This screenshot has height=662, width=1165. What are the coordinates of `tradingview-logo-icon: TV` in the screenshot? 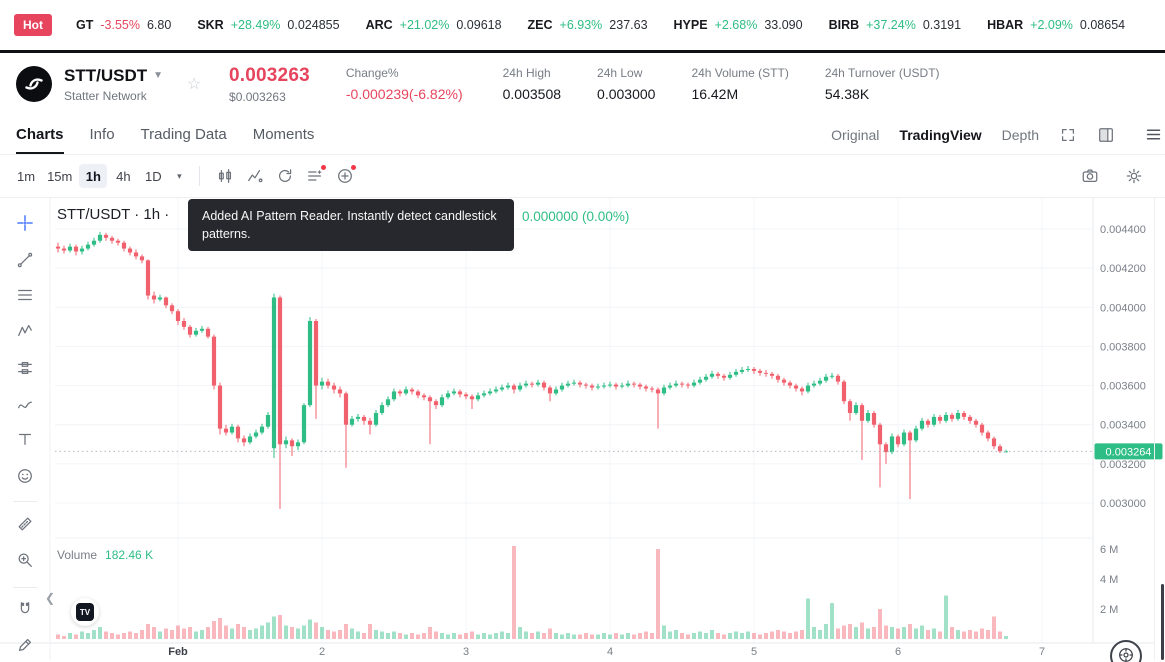 It's located at (85, 612).